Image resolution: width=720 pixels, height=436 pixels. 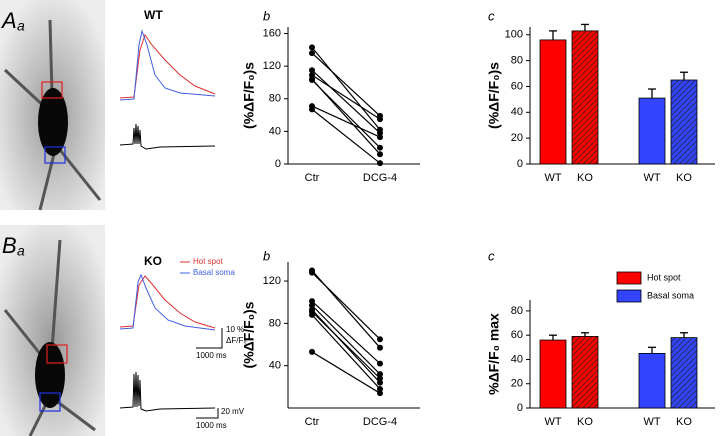 What do you see at coordinates (211, 425) in the screenshot?
I see `scale-label: 1000 ms` at bounding box center [211, 425].